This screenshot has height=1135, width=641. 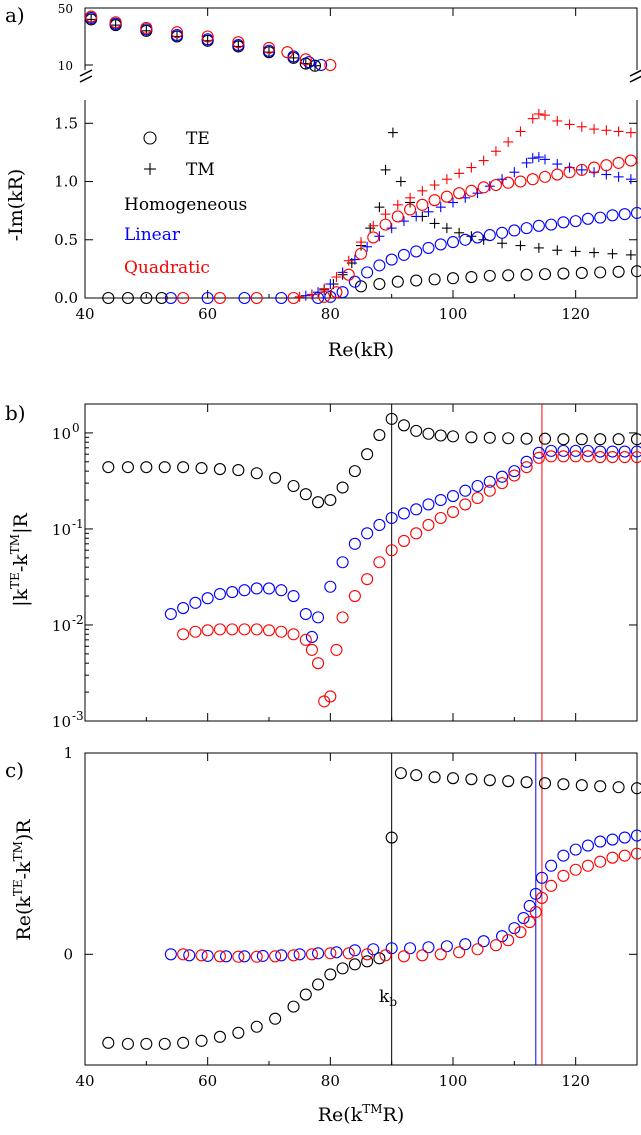 What do you see at coordinates (68, 954) in the screenshot?
I see `y-tick-label: 0` at bounding box center [68, 954].